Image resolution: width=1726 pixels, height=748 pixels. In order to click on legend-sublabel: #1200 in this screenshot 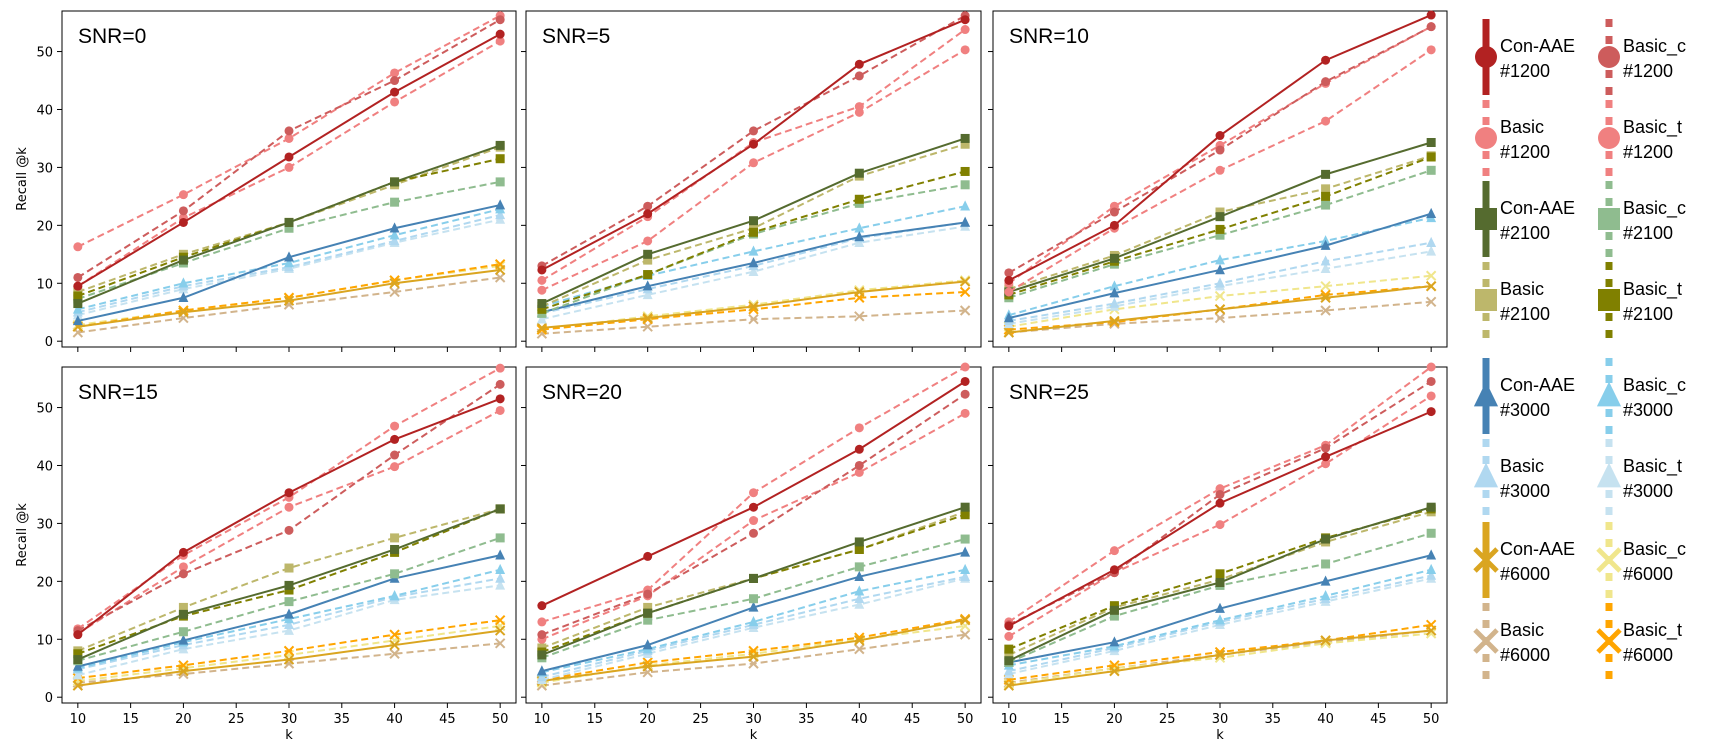, I will do `click(1648, 152)`.